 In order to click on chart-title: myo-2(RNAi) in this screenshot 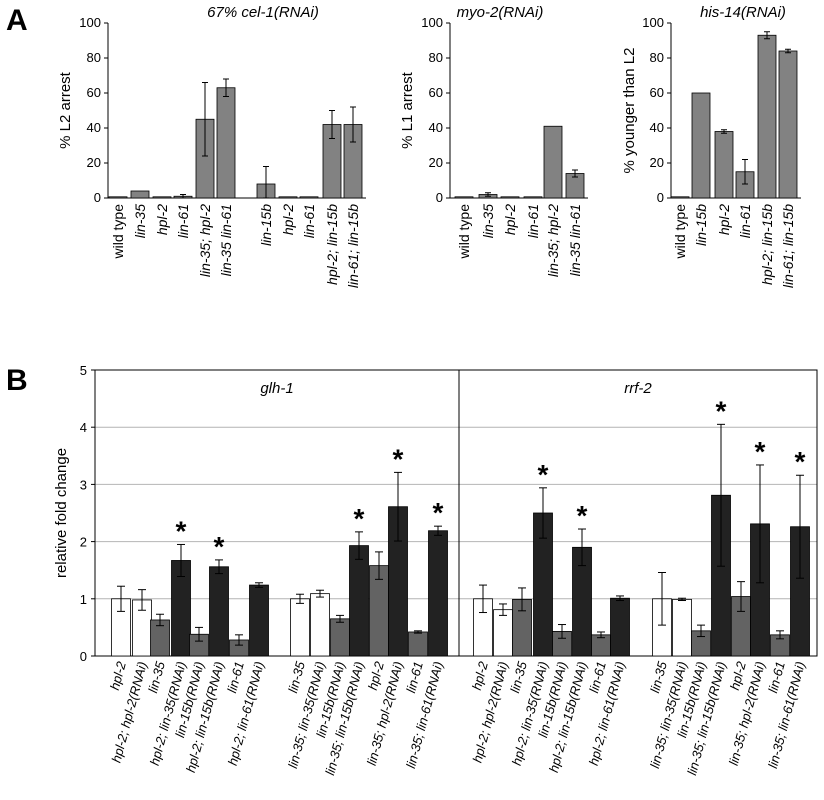, I will do `click(500, 12)`.